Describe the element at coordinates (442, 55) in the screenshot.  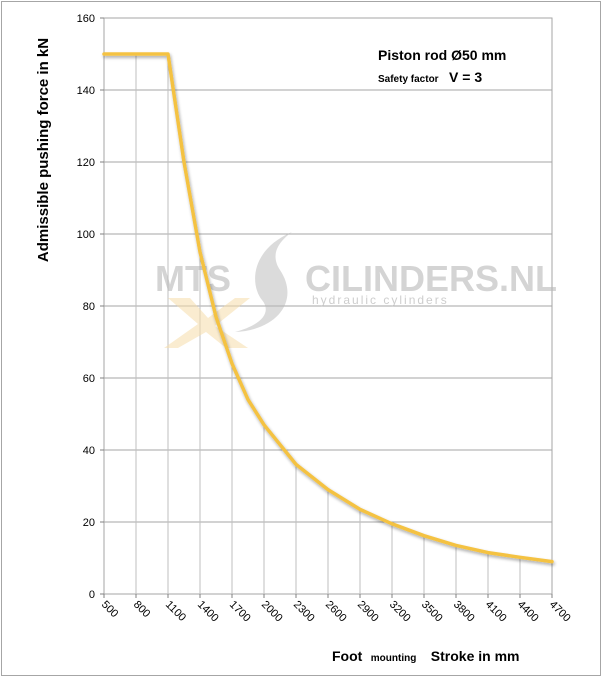
I see `annotation-piston-rod: Piston rod Ø50 mm` at that location.